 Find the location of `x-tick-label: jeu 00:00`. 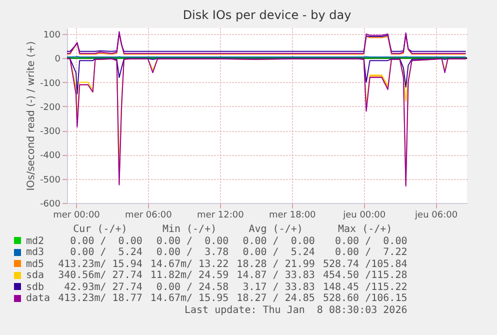

x-tick-label: jeu 00:00 is located at coordinates (364, 215).